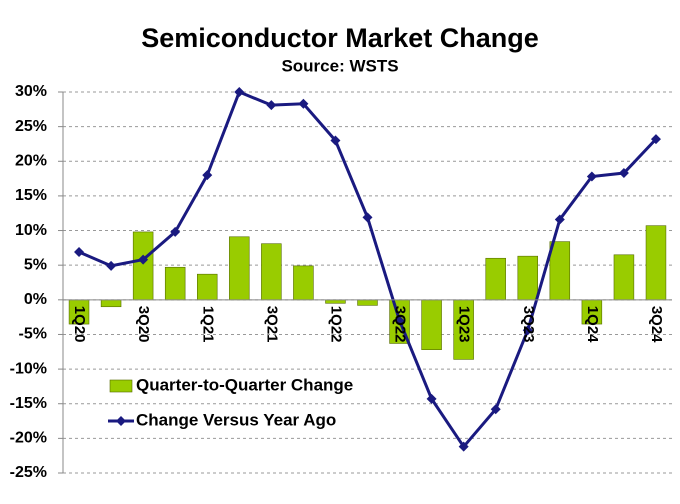  Describe the element at coordinates (271, 324) in the screenshot. I see `x-tick-label: 3Q21` at that location.